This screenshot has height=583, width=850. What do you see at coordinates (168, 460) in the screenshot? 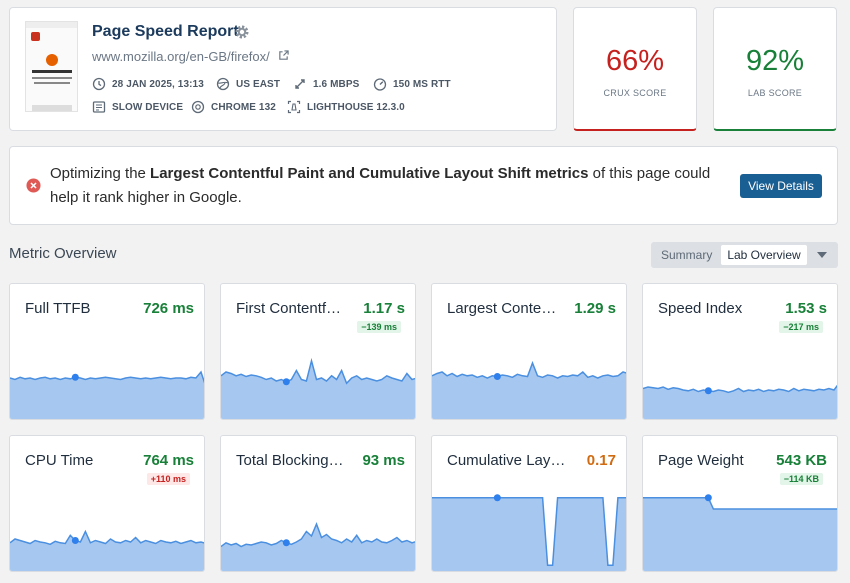
I see `metric-value: 764 ms` at bounding box center [168, 460].